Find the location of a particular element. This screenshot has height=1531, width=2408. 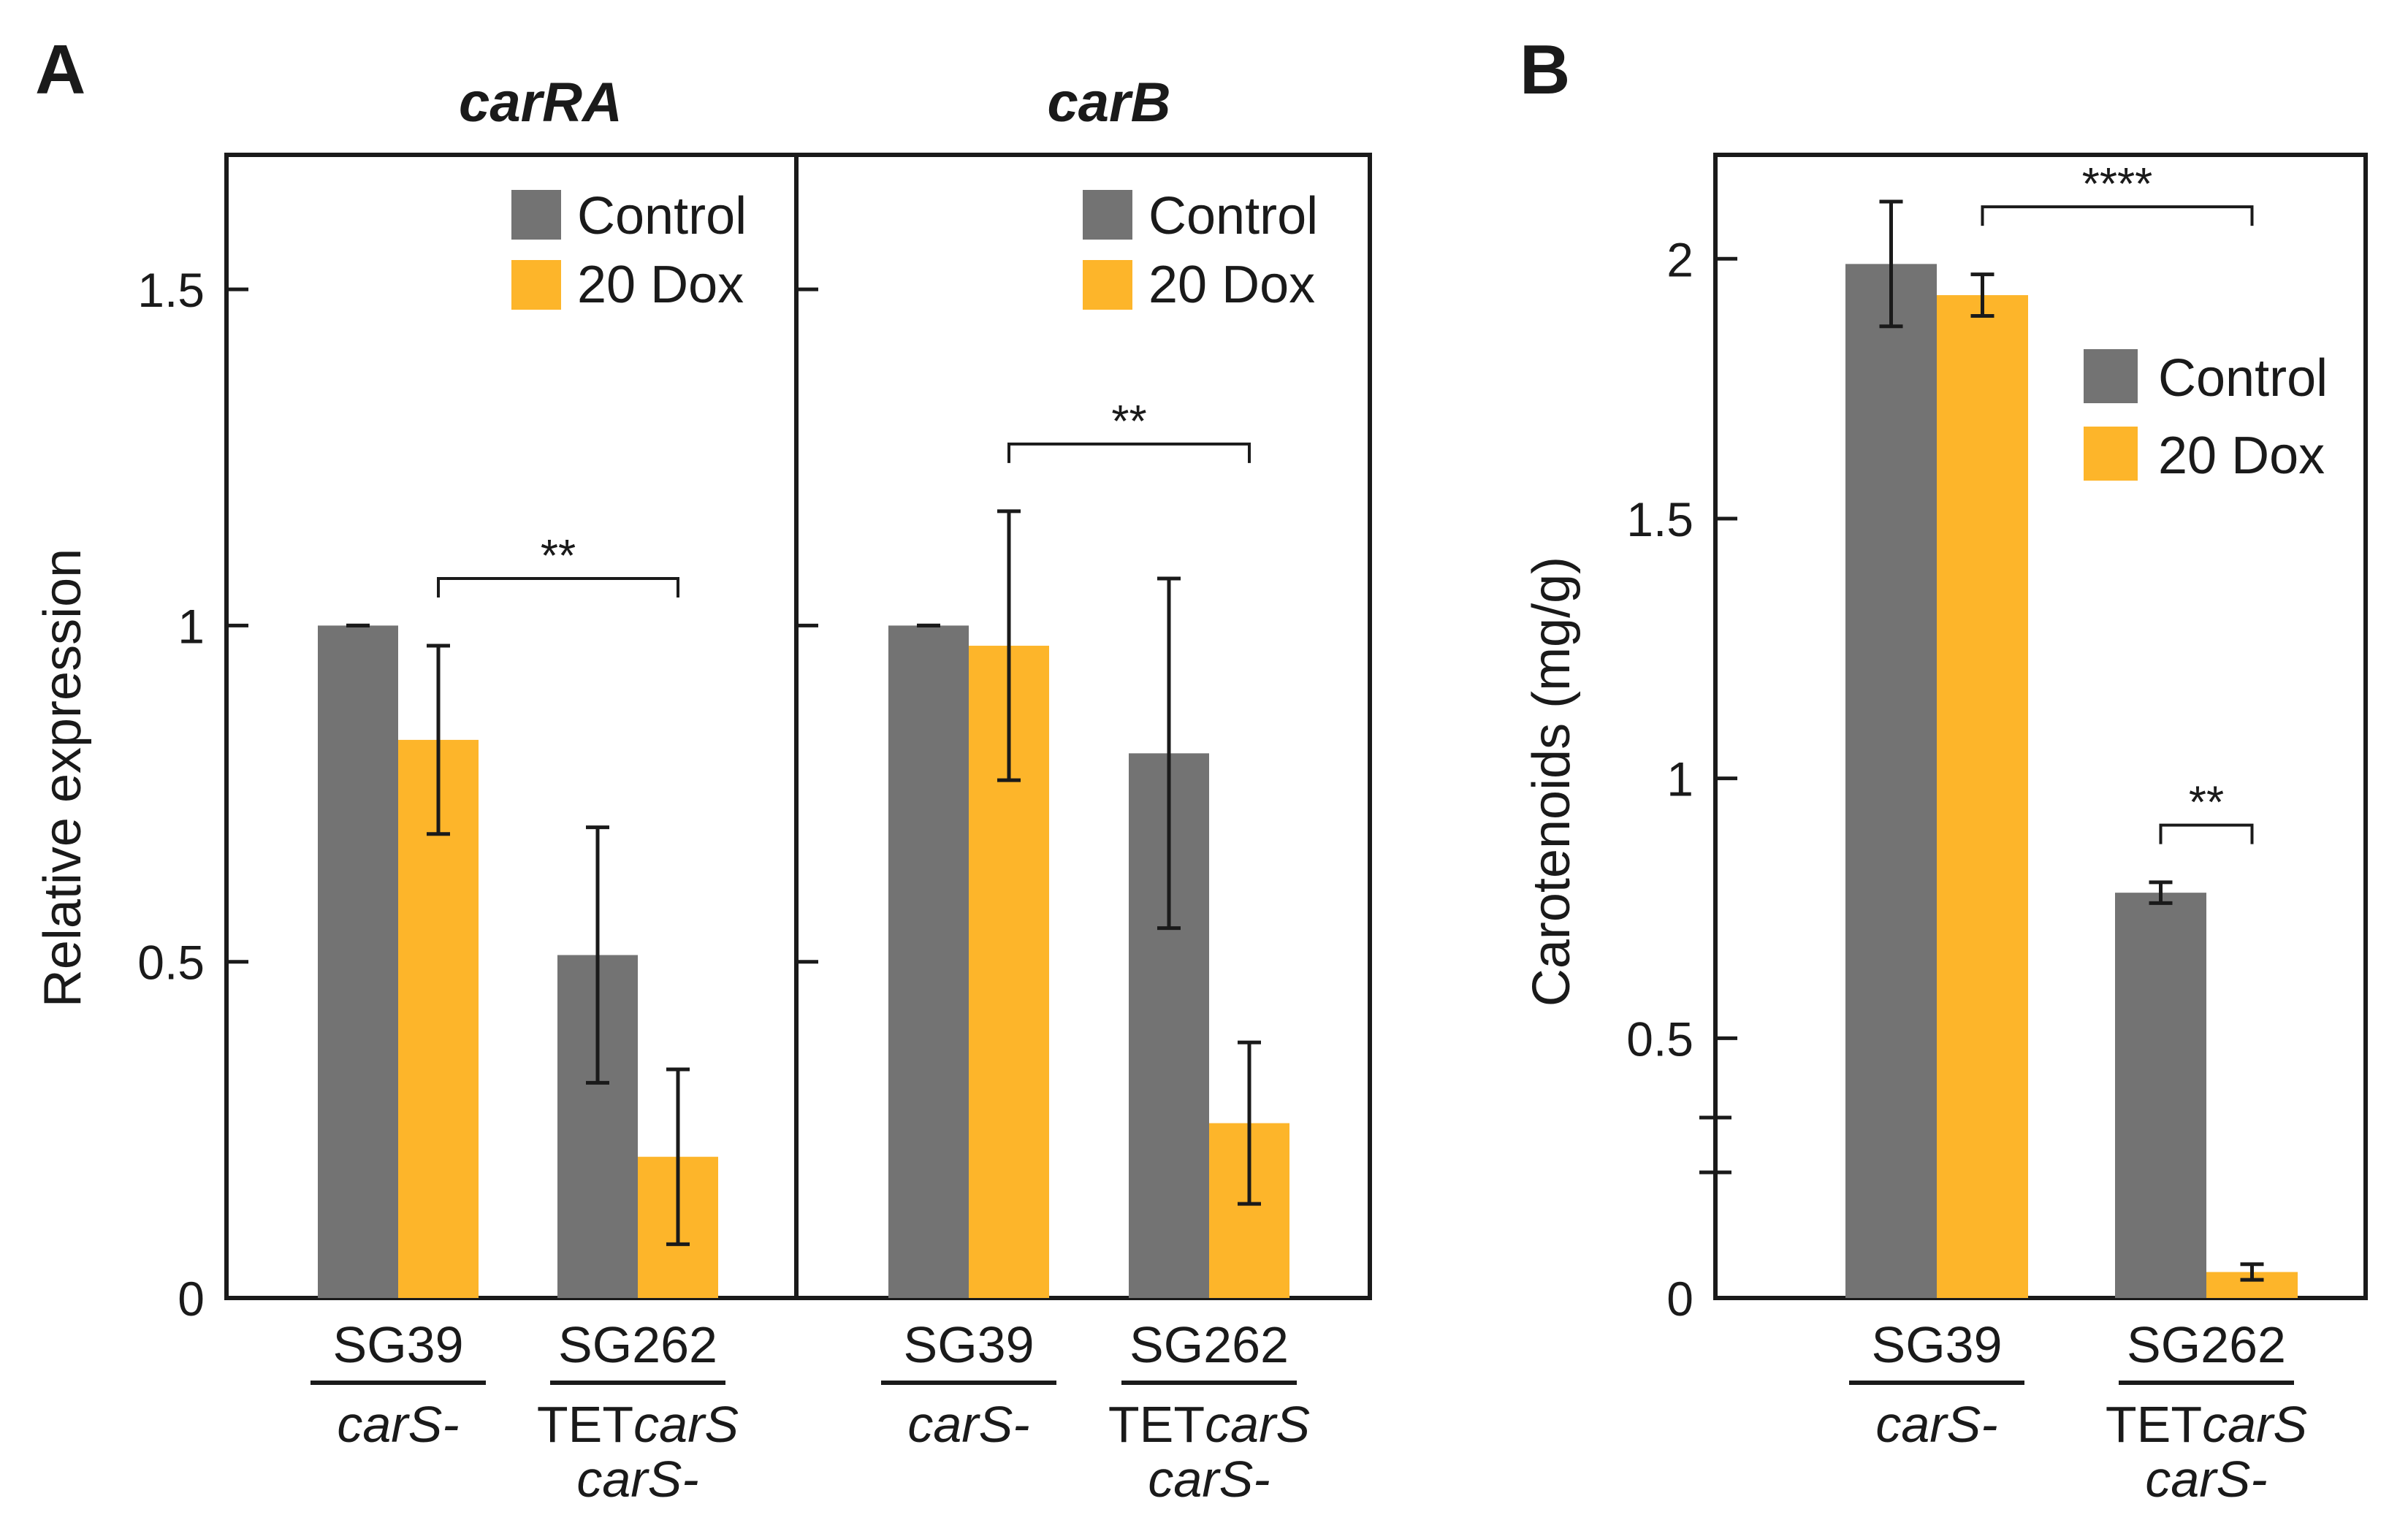

significance-label: **** is located at coordinates (2118, 184).